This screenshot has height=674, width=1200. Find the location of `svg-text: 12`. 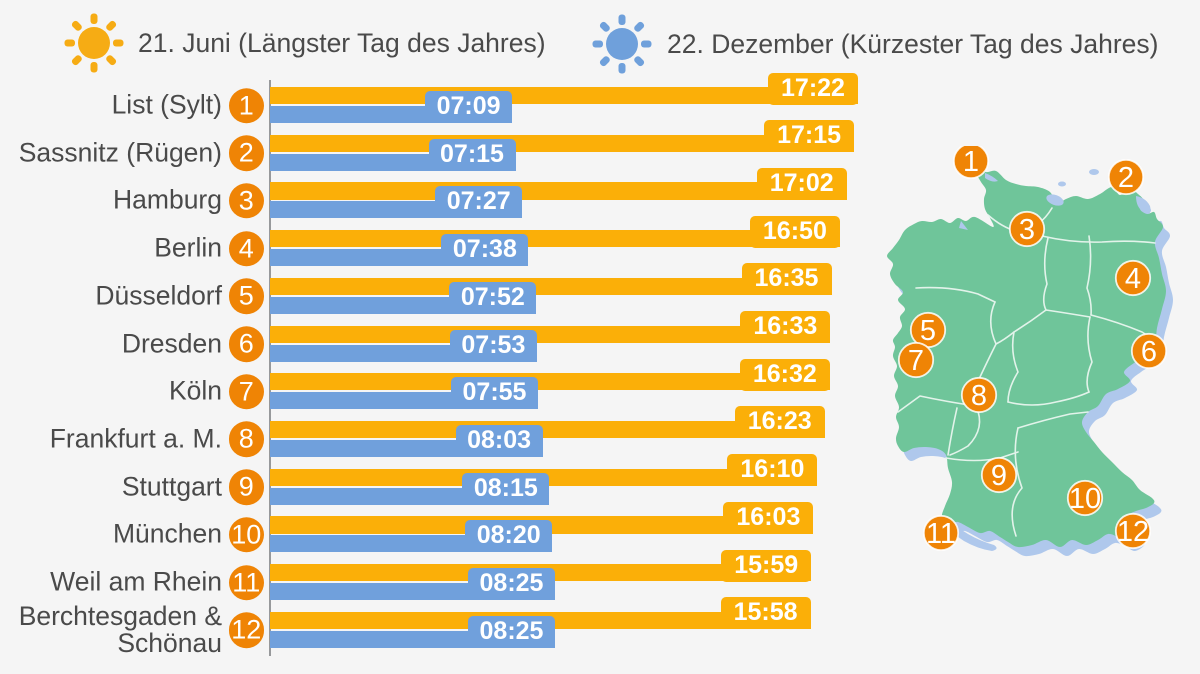

svg-text: 12 is located at coordinates (1133, 532).